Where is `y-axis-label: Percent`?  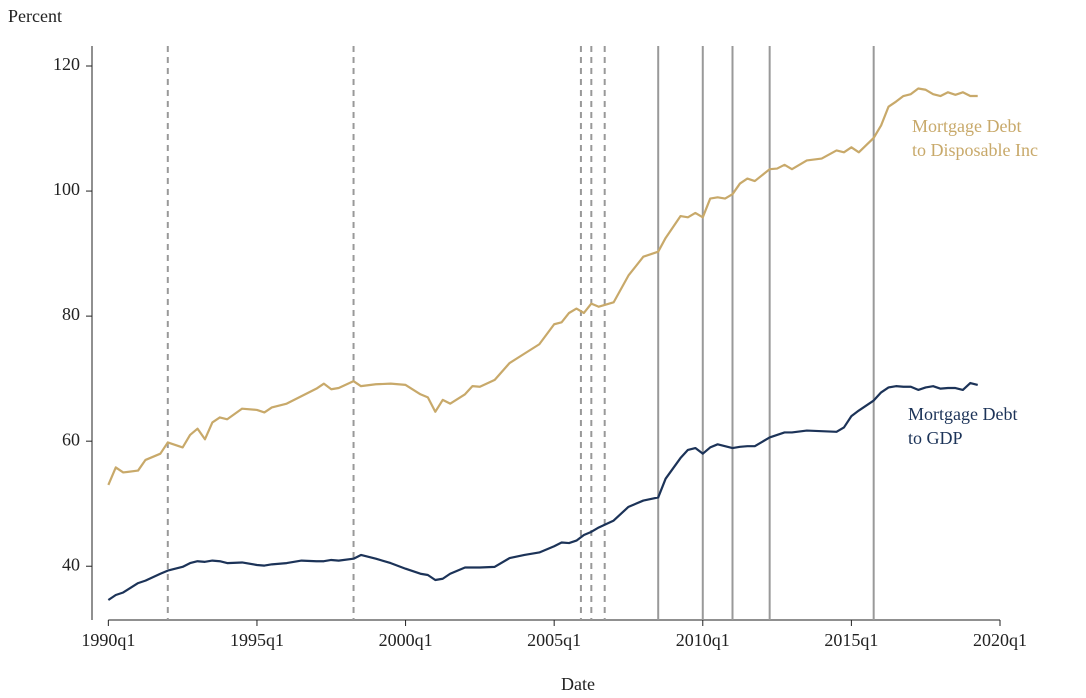 y-axis-label: Percent is located at coordinates (35, 16).